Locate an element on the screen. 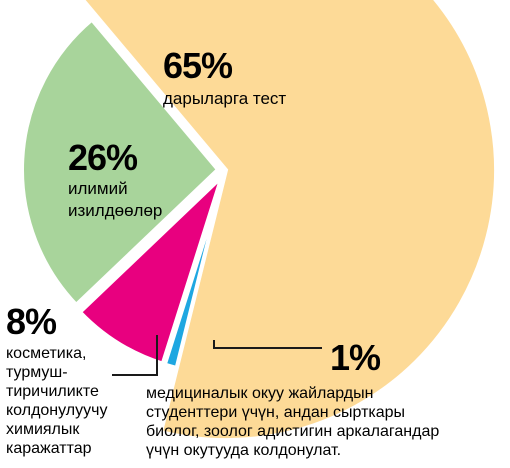  leader-lines is located at coordinates (217, 355).